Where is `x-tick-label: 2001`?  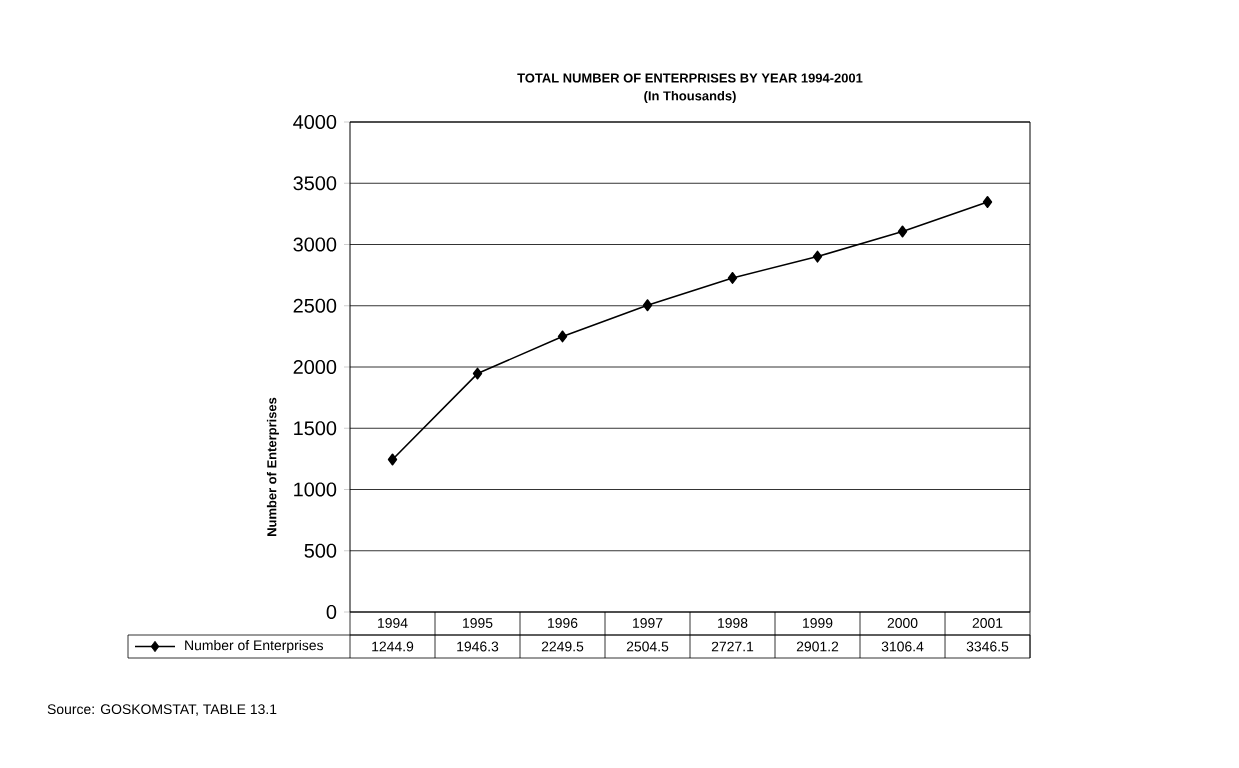 x-tick-label: 2001 is located at coordinates (987, 623).